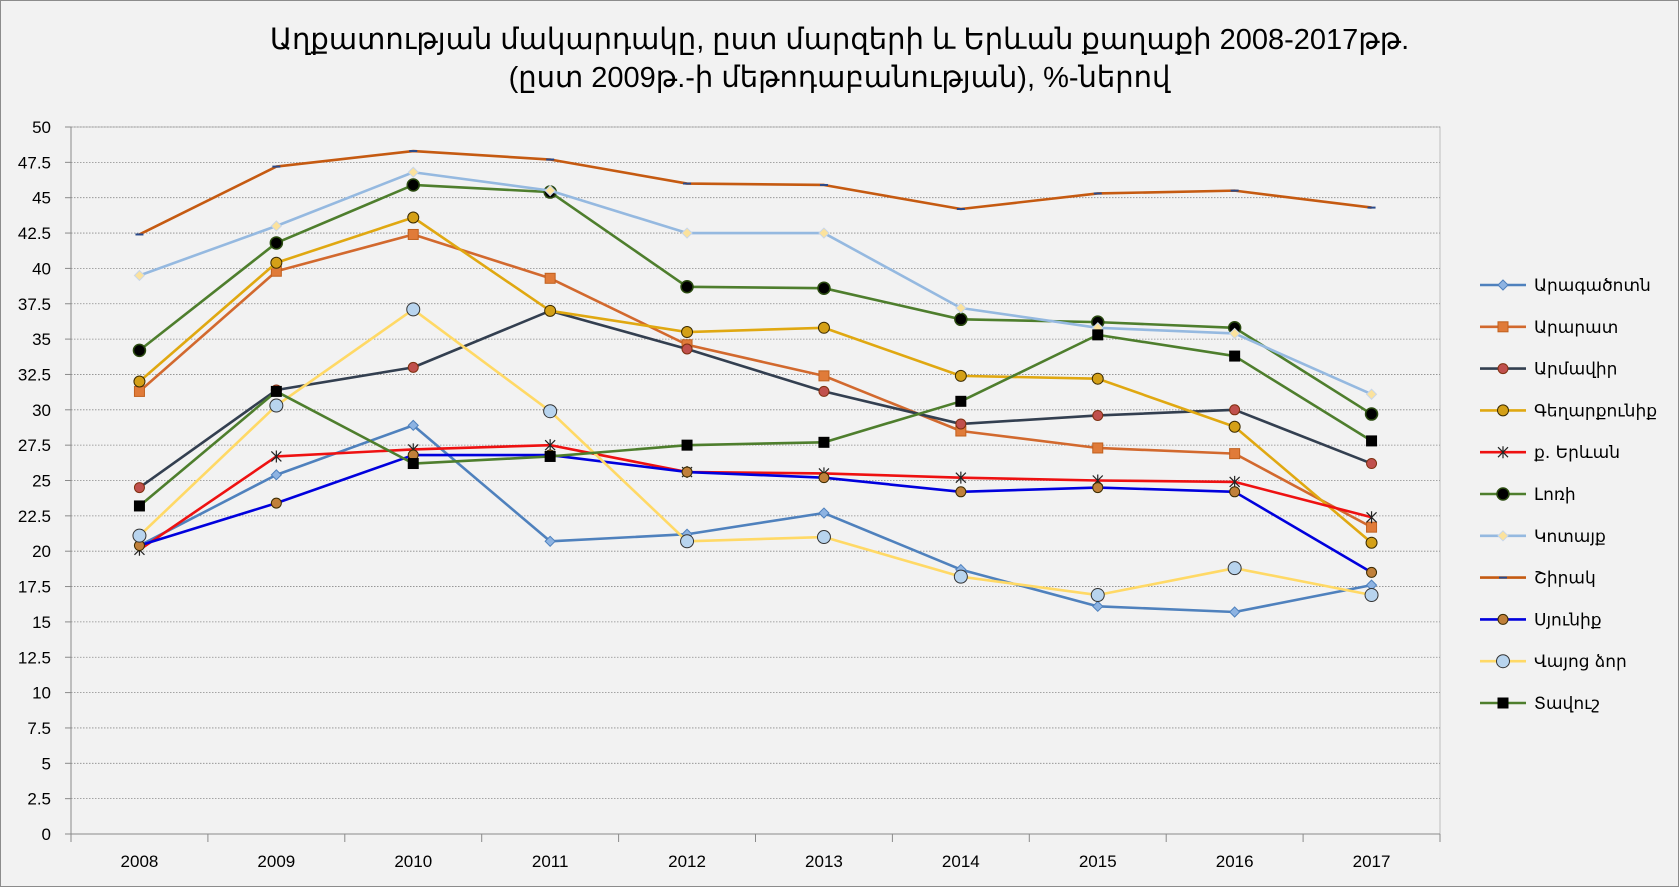 This screenshot has height=887, width=1679. Describe the element at coordinates (839, 78) in the screenshot. I see `chart-title-line2: (ըստ 2009թ.-ի մեթոդաբանության), %-ներով` at that location.